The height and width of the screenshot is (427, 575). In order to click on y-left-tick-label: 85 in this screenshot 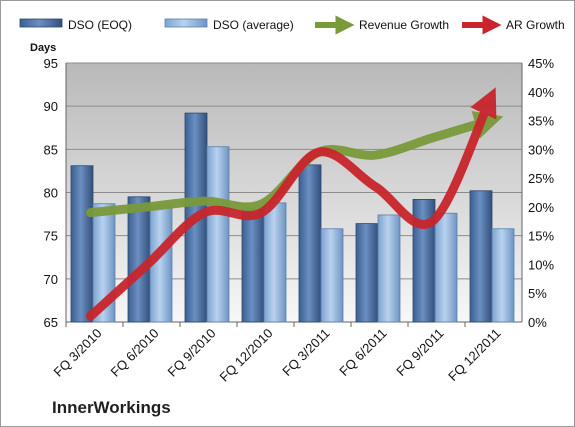, I will do `click(51, 149)`.